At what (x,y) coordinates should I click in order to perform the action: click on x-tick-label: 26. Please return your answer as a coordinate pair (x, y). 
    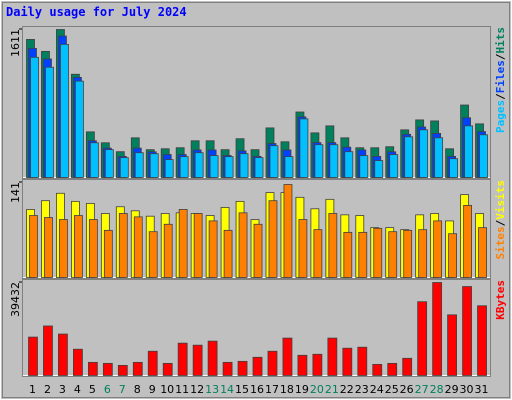
    Looking at the image, I should click on (407, 389).